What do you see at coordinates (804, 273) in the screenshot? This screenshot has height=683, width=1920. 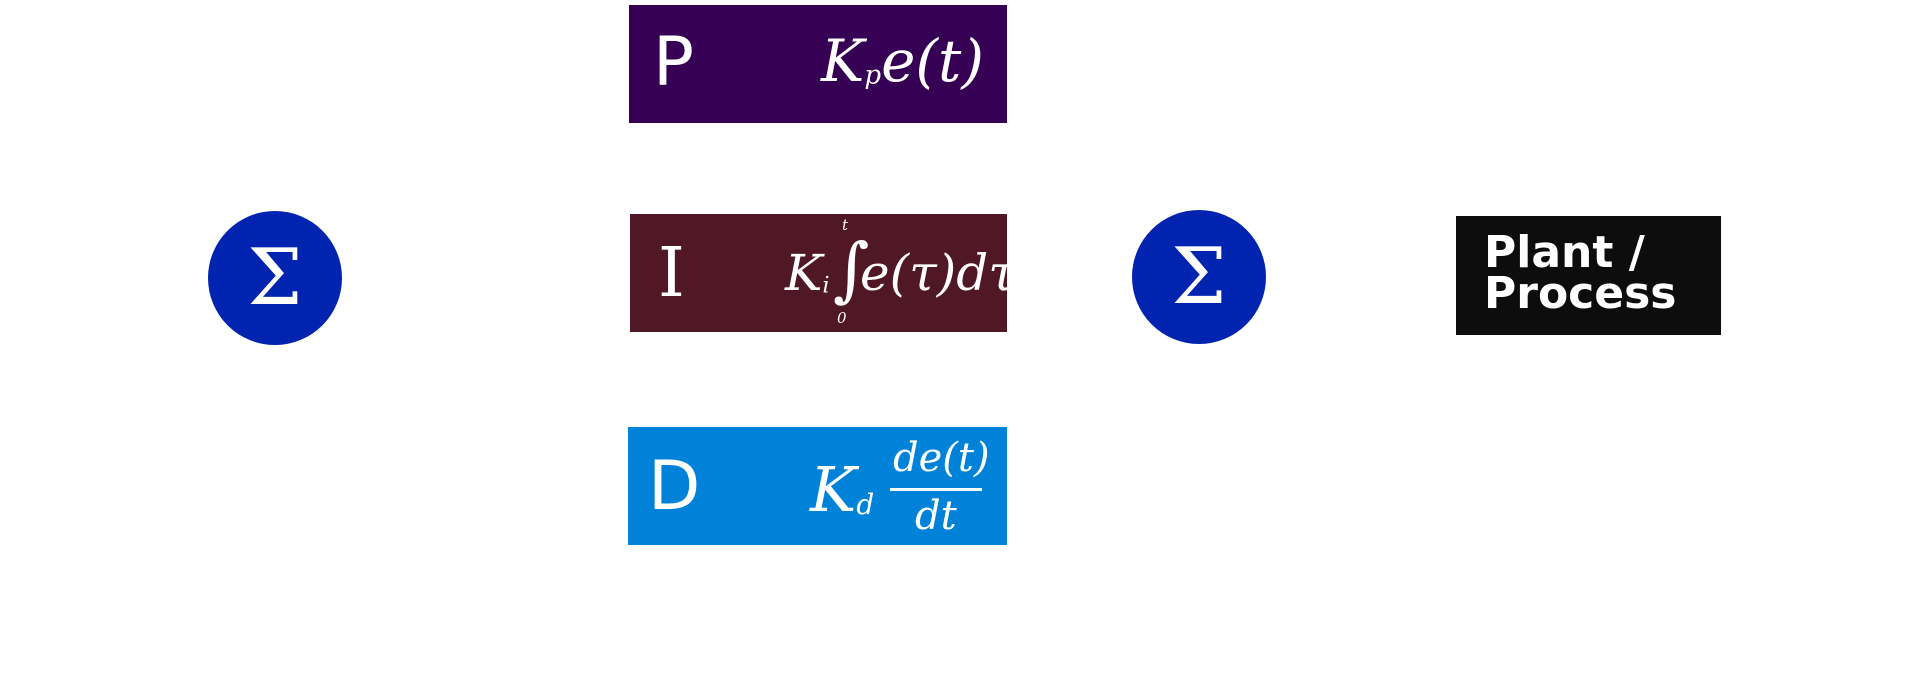 I see `integral-gain: K` at bounding box center [804, 273].